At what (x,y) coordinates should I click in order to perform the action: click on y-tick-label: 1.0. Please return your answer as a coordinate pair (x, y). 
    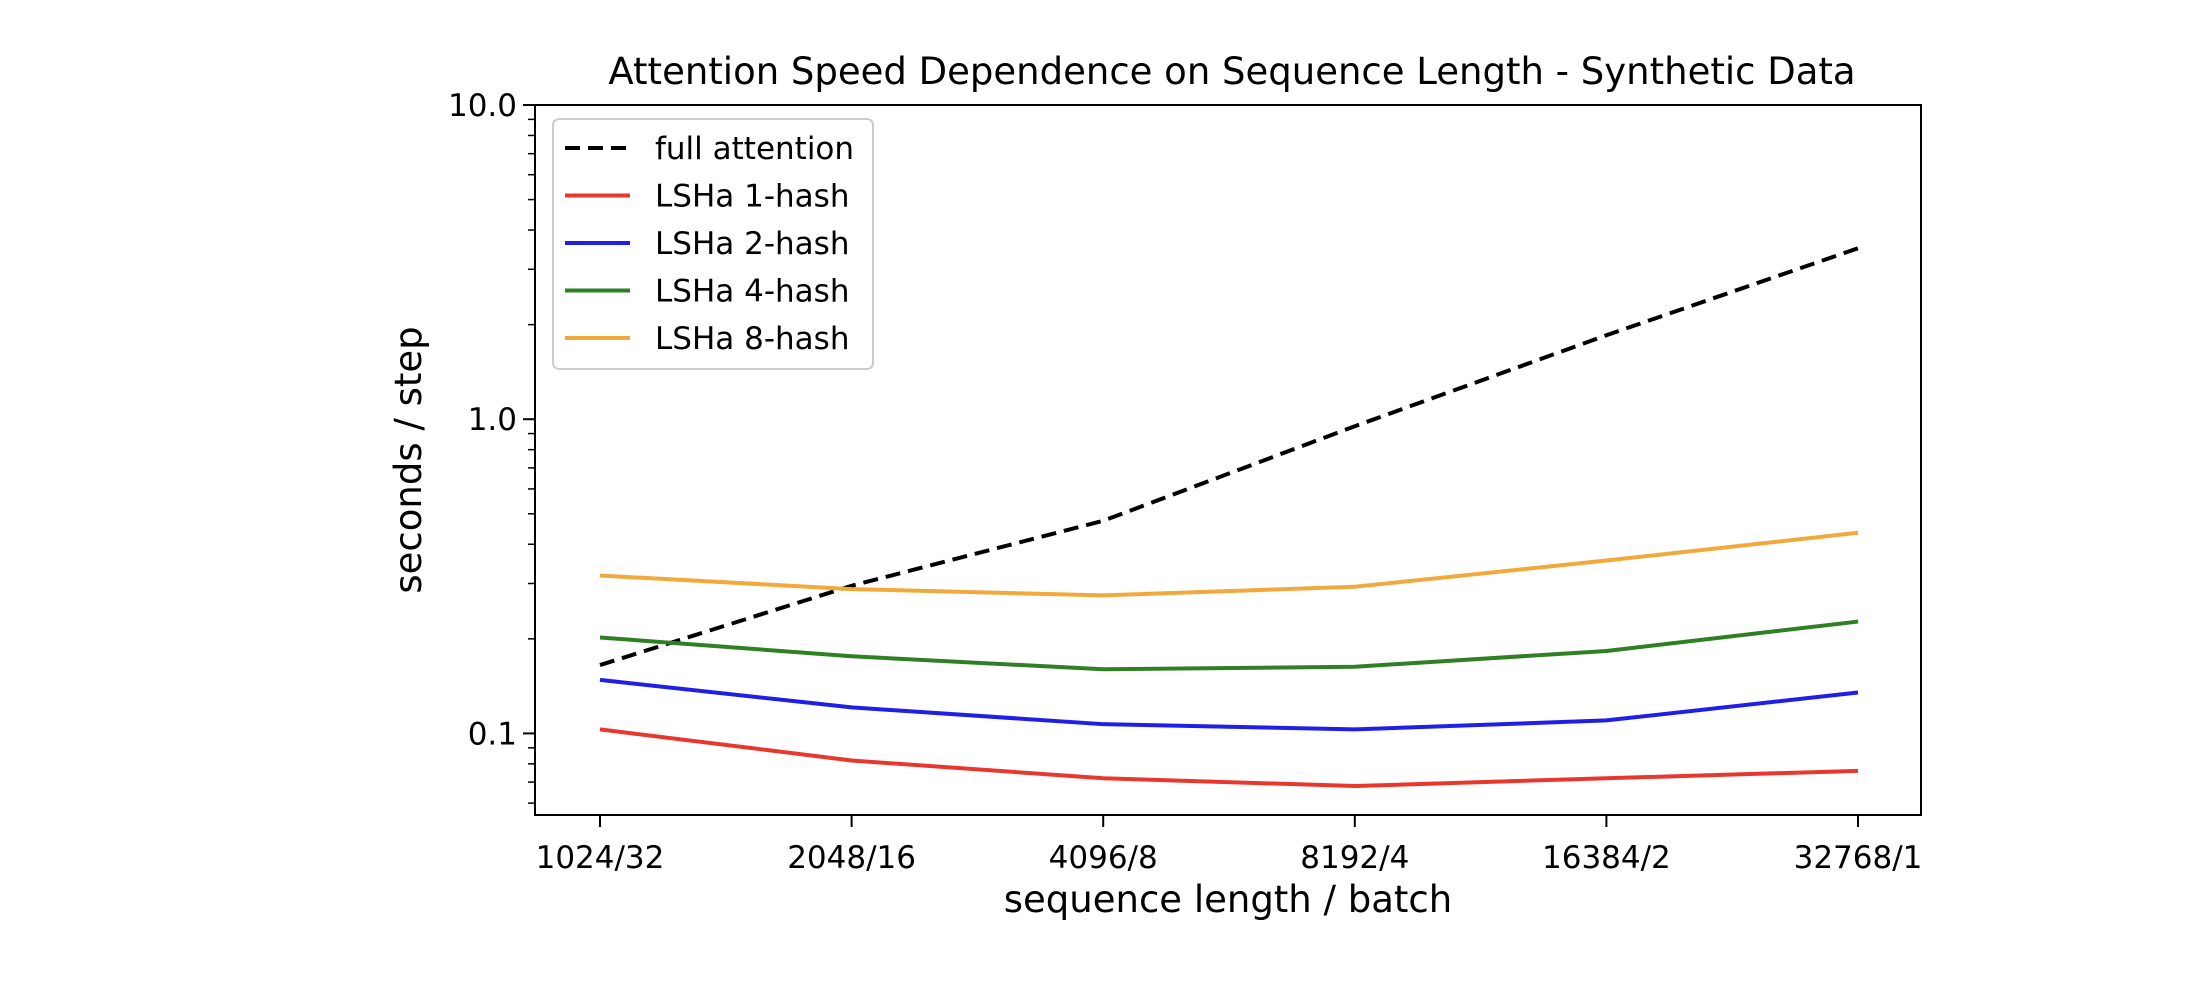
    Looking at the image, I should click on (492, 420).